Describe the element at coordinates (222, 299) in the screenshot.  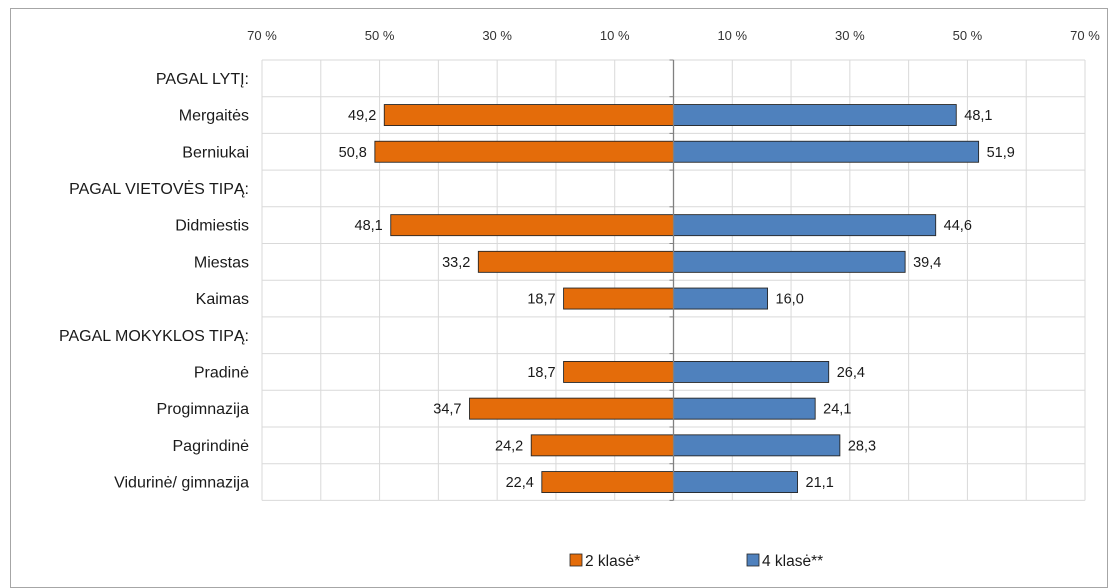
I see `category-label: Kaimas` at that location.